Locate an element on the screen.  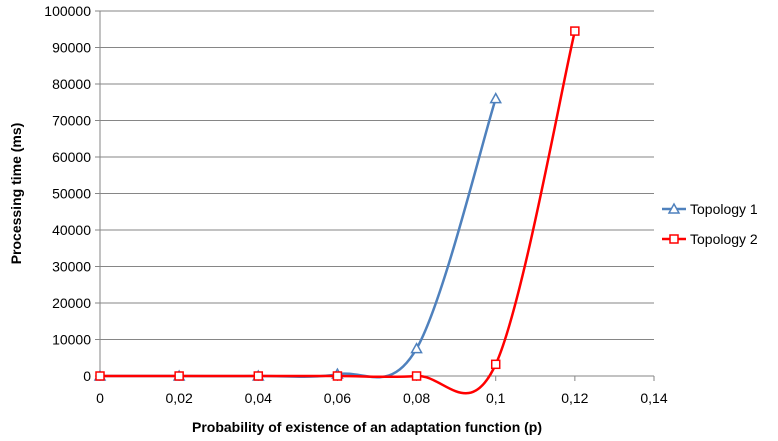
legend-item-2: Topology 2 is located at coordinates (710, 239).